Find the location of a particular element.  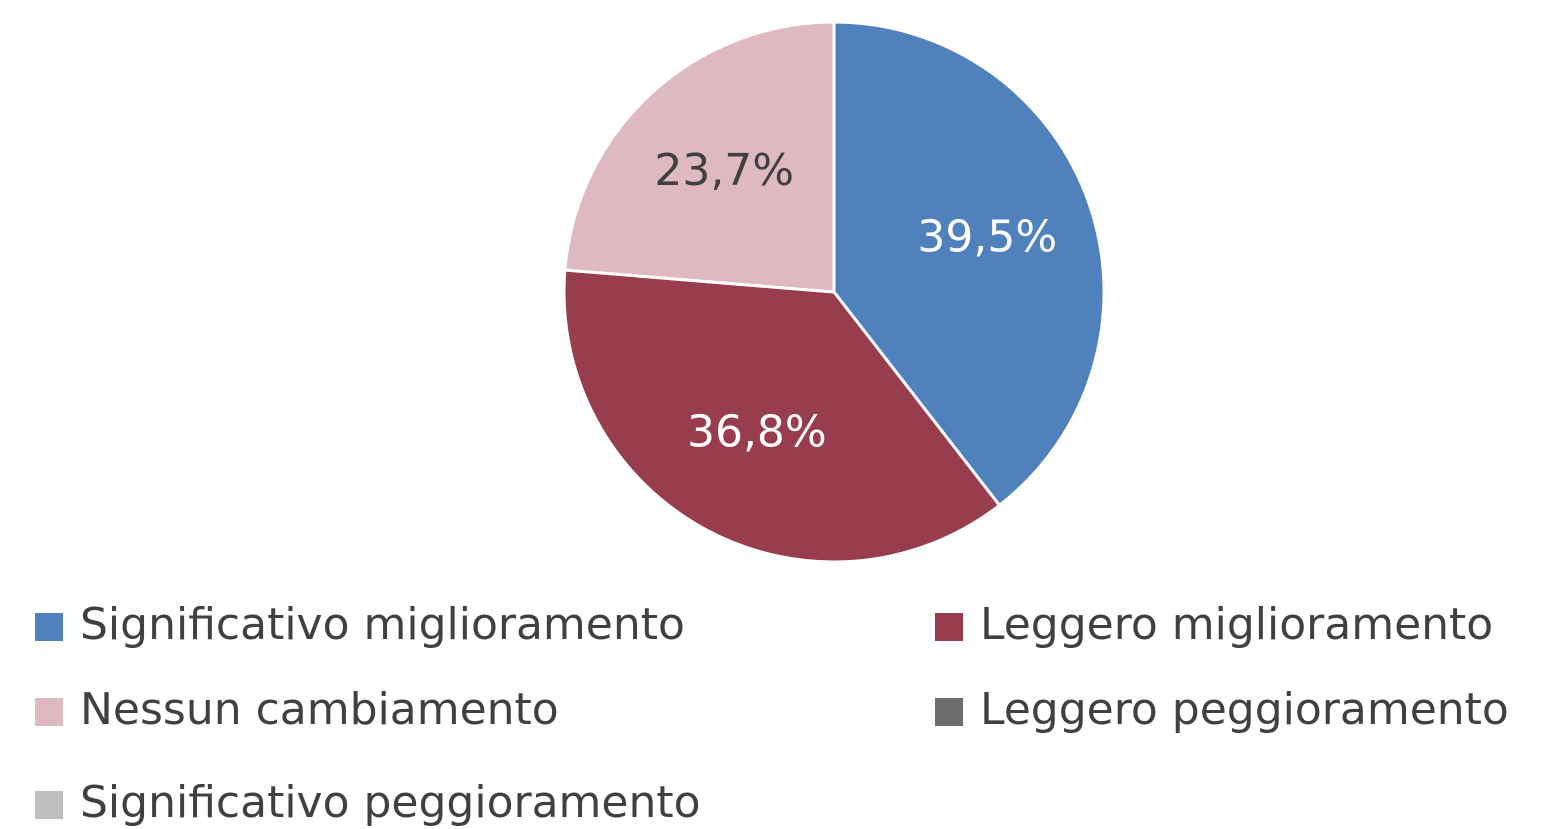

legend-label: Significativo peggioramento is located at coordinates (390, 802).